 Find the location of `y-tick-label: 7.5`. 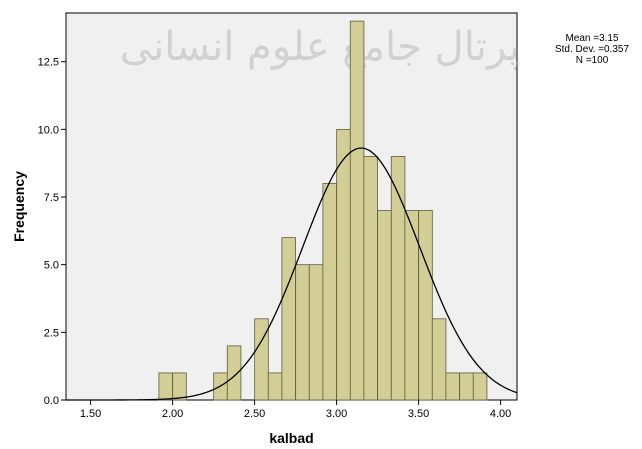

y-tick-label: 7.5 is located at coordinates (51, 198).